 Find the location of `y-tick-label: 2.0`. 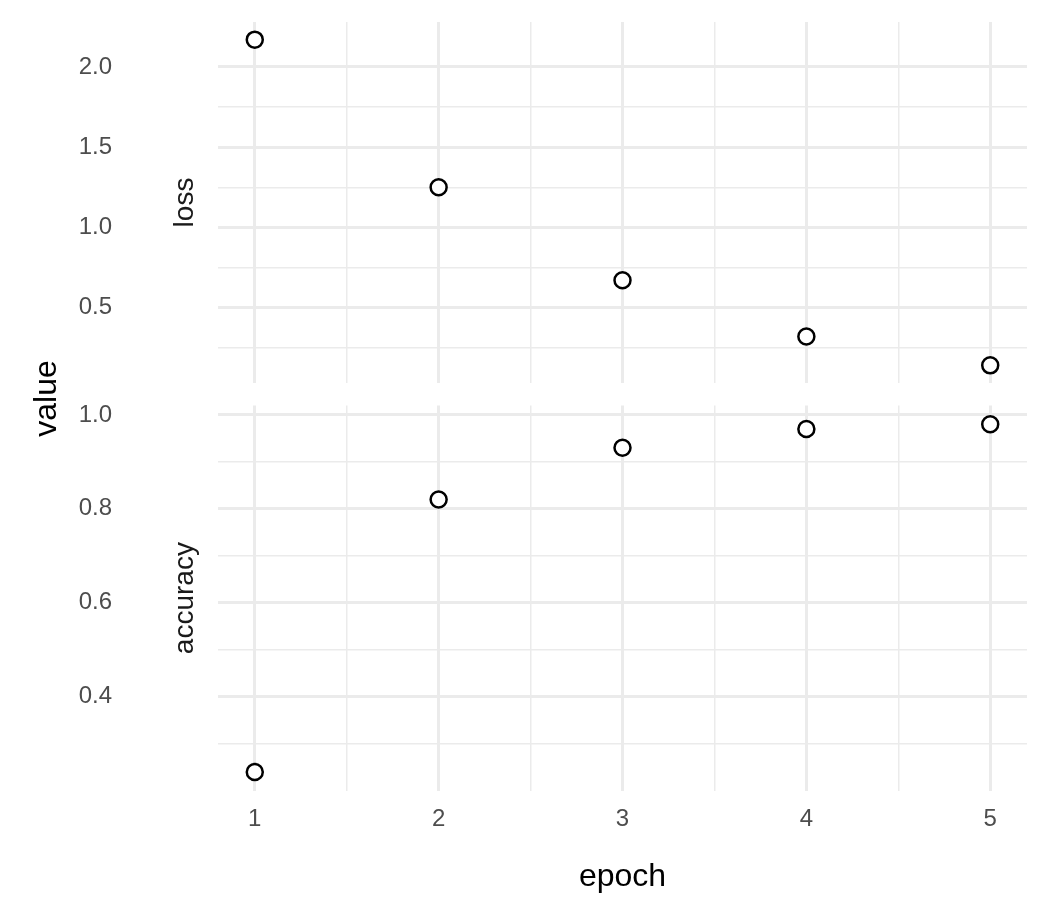

y-tick-label: 2.0 is located at coordinates (95, 65).